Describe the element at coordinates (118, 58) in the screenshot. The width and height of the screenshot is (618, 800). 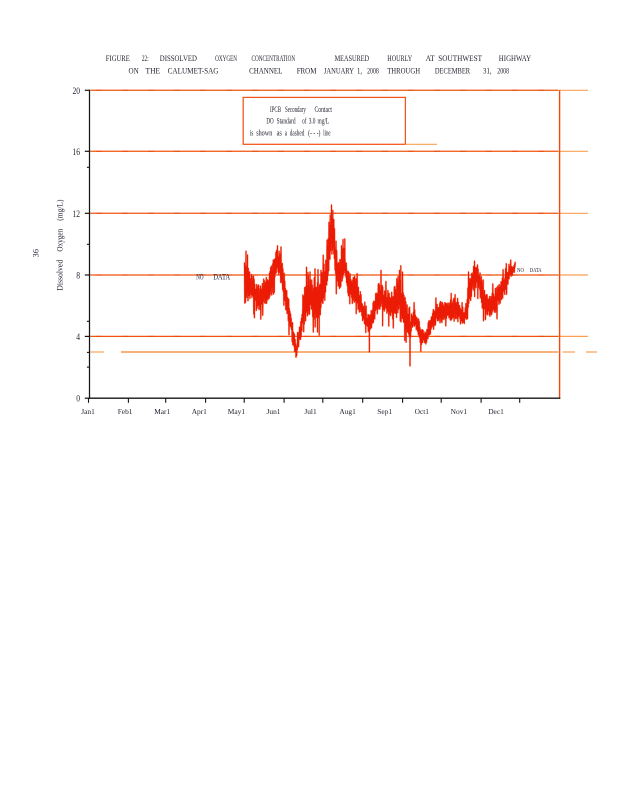
I see `svg-text: FIGURE` at that location.